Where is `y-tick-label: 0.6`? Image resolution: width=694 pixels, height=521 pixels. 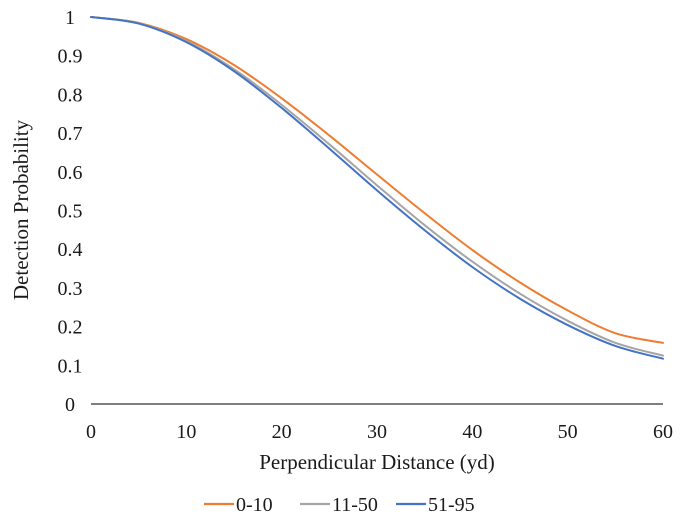
y-tick-label: 0.6 is located at coordinates (70, 173).